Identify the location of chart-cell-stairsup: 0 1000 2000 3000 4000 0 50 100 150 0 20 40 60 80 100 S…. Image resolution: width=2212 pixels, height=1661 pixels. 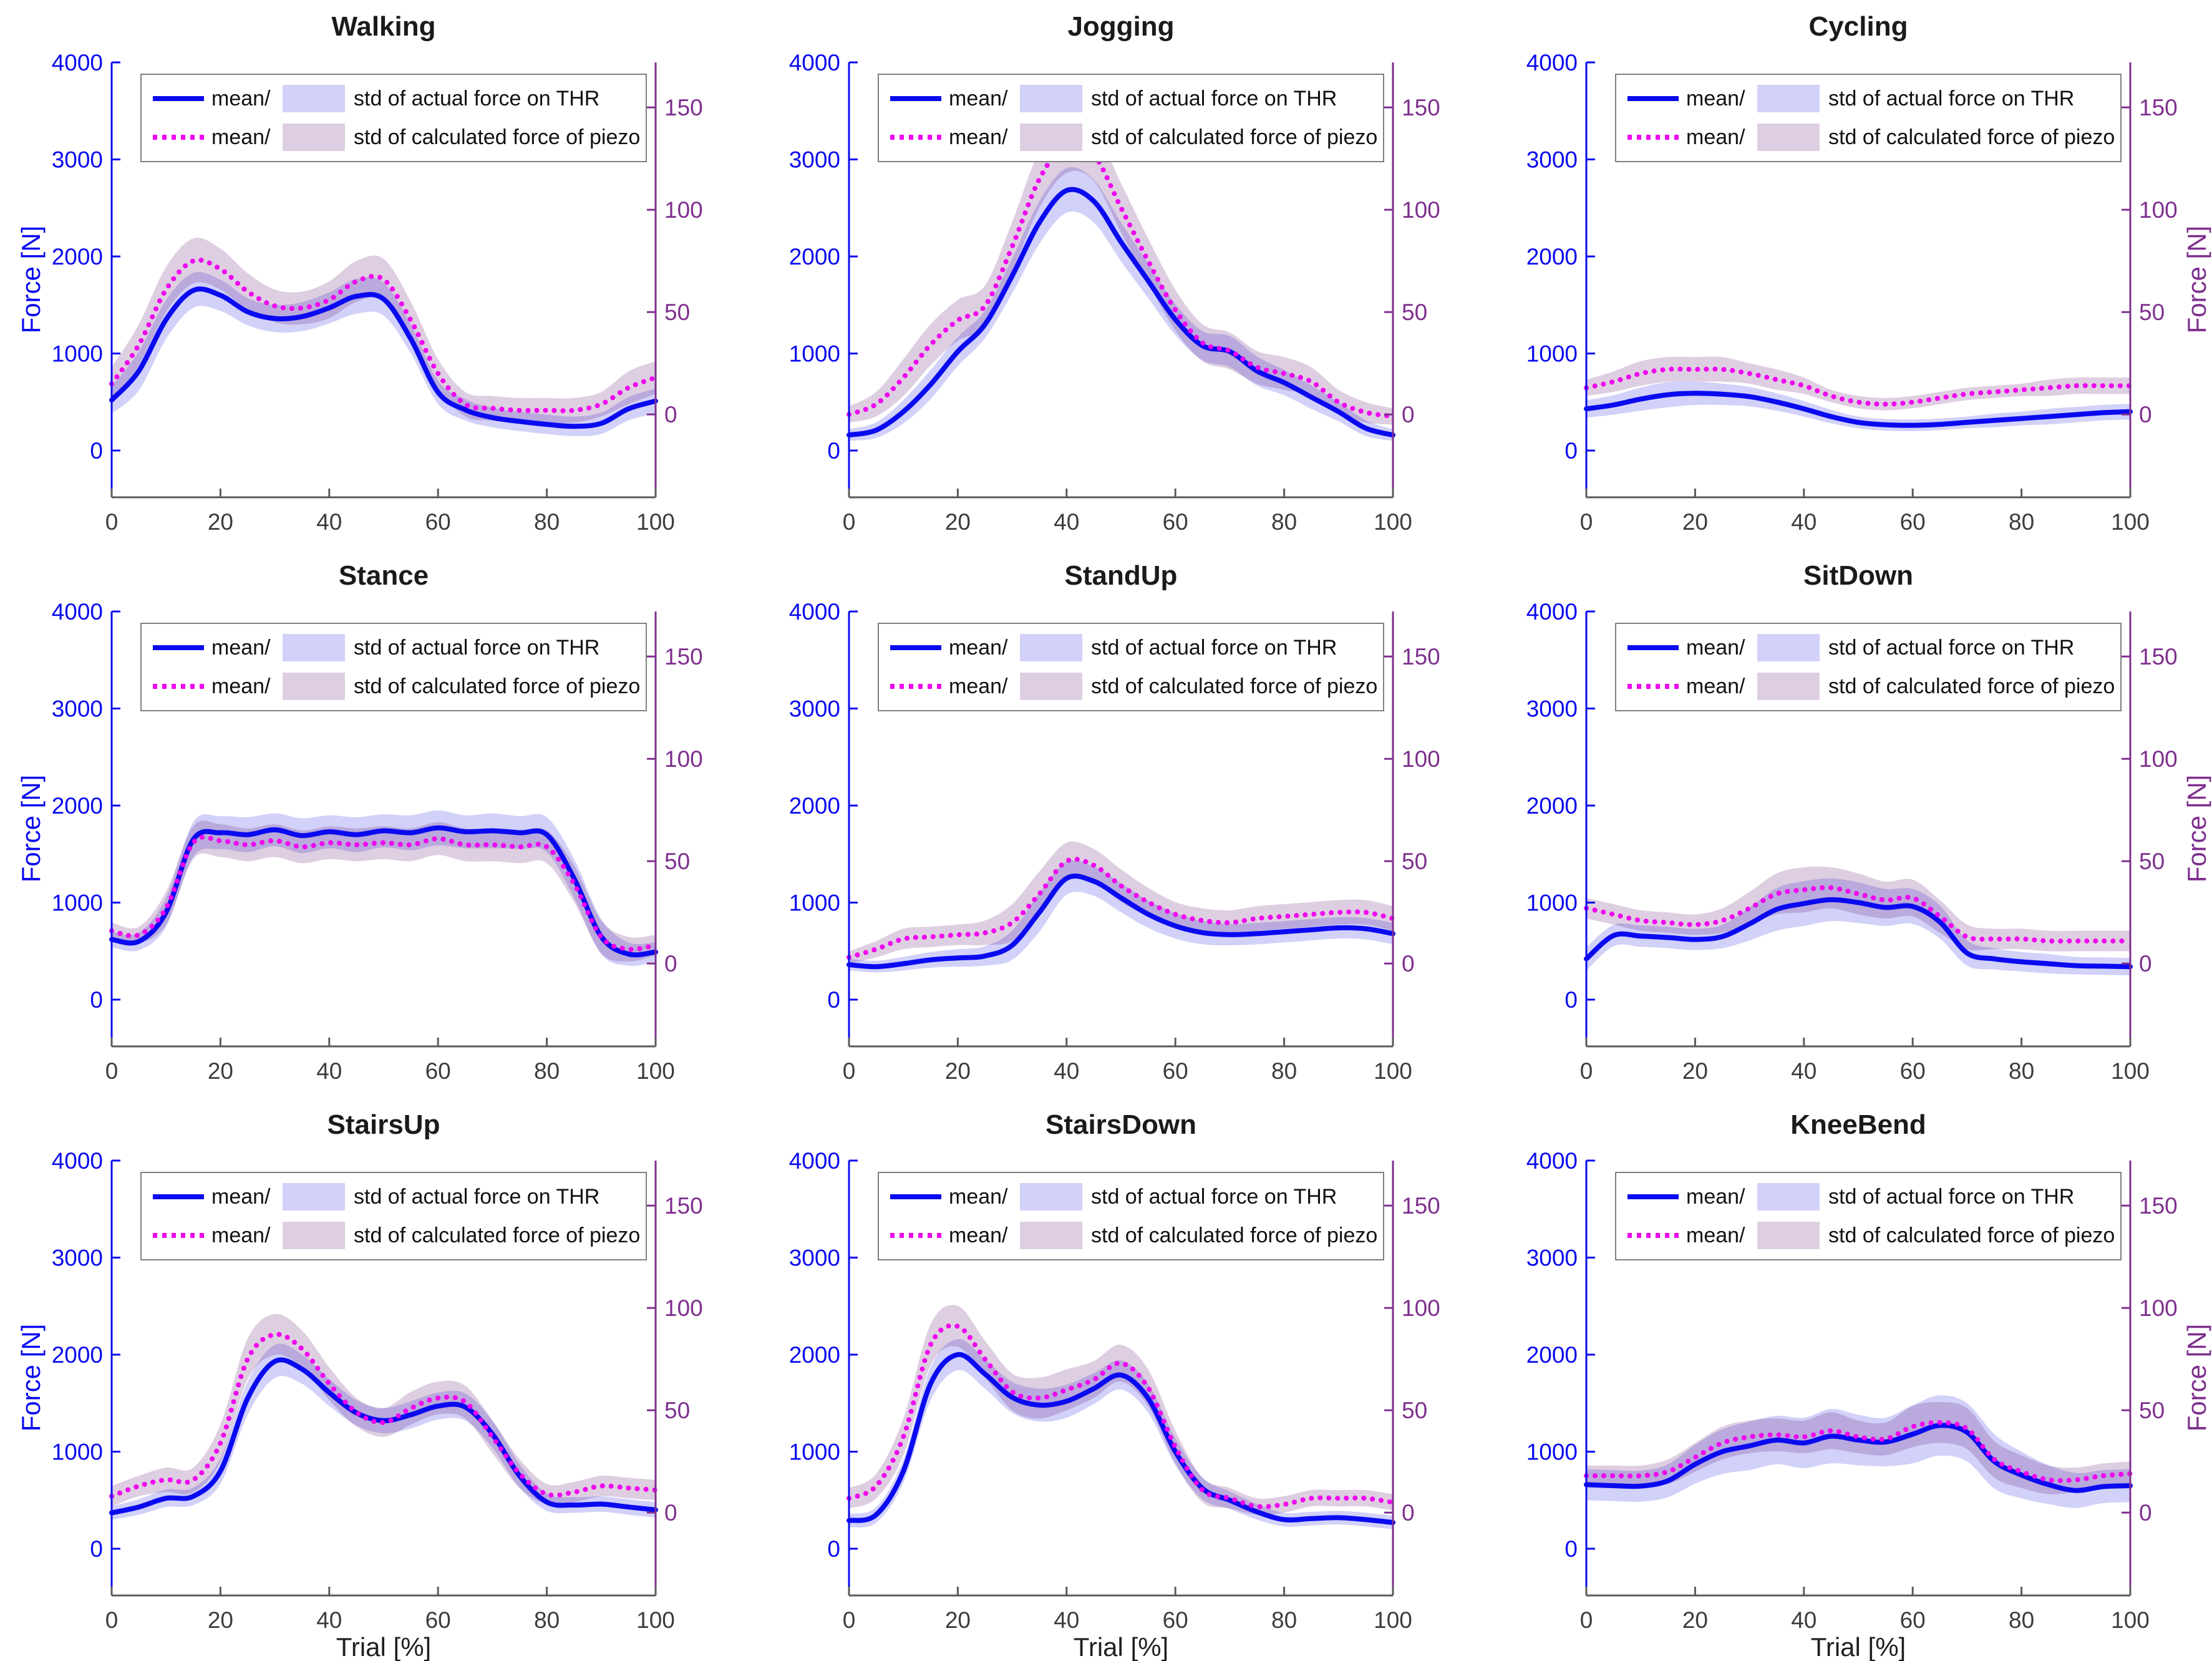
(368, 1380).